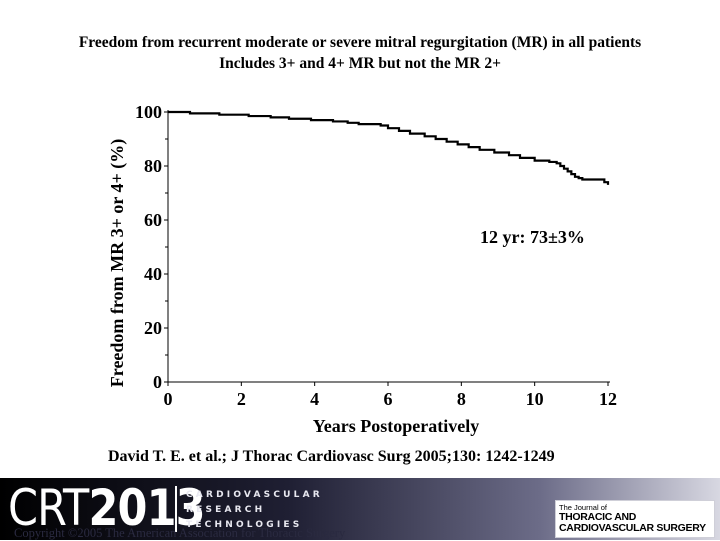  What do you see at coordinates (241, 399) in the screenshot?
I see `x-tick-label: 2` at bounding box center [241, 399].